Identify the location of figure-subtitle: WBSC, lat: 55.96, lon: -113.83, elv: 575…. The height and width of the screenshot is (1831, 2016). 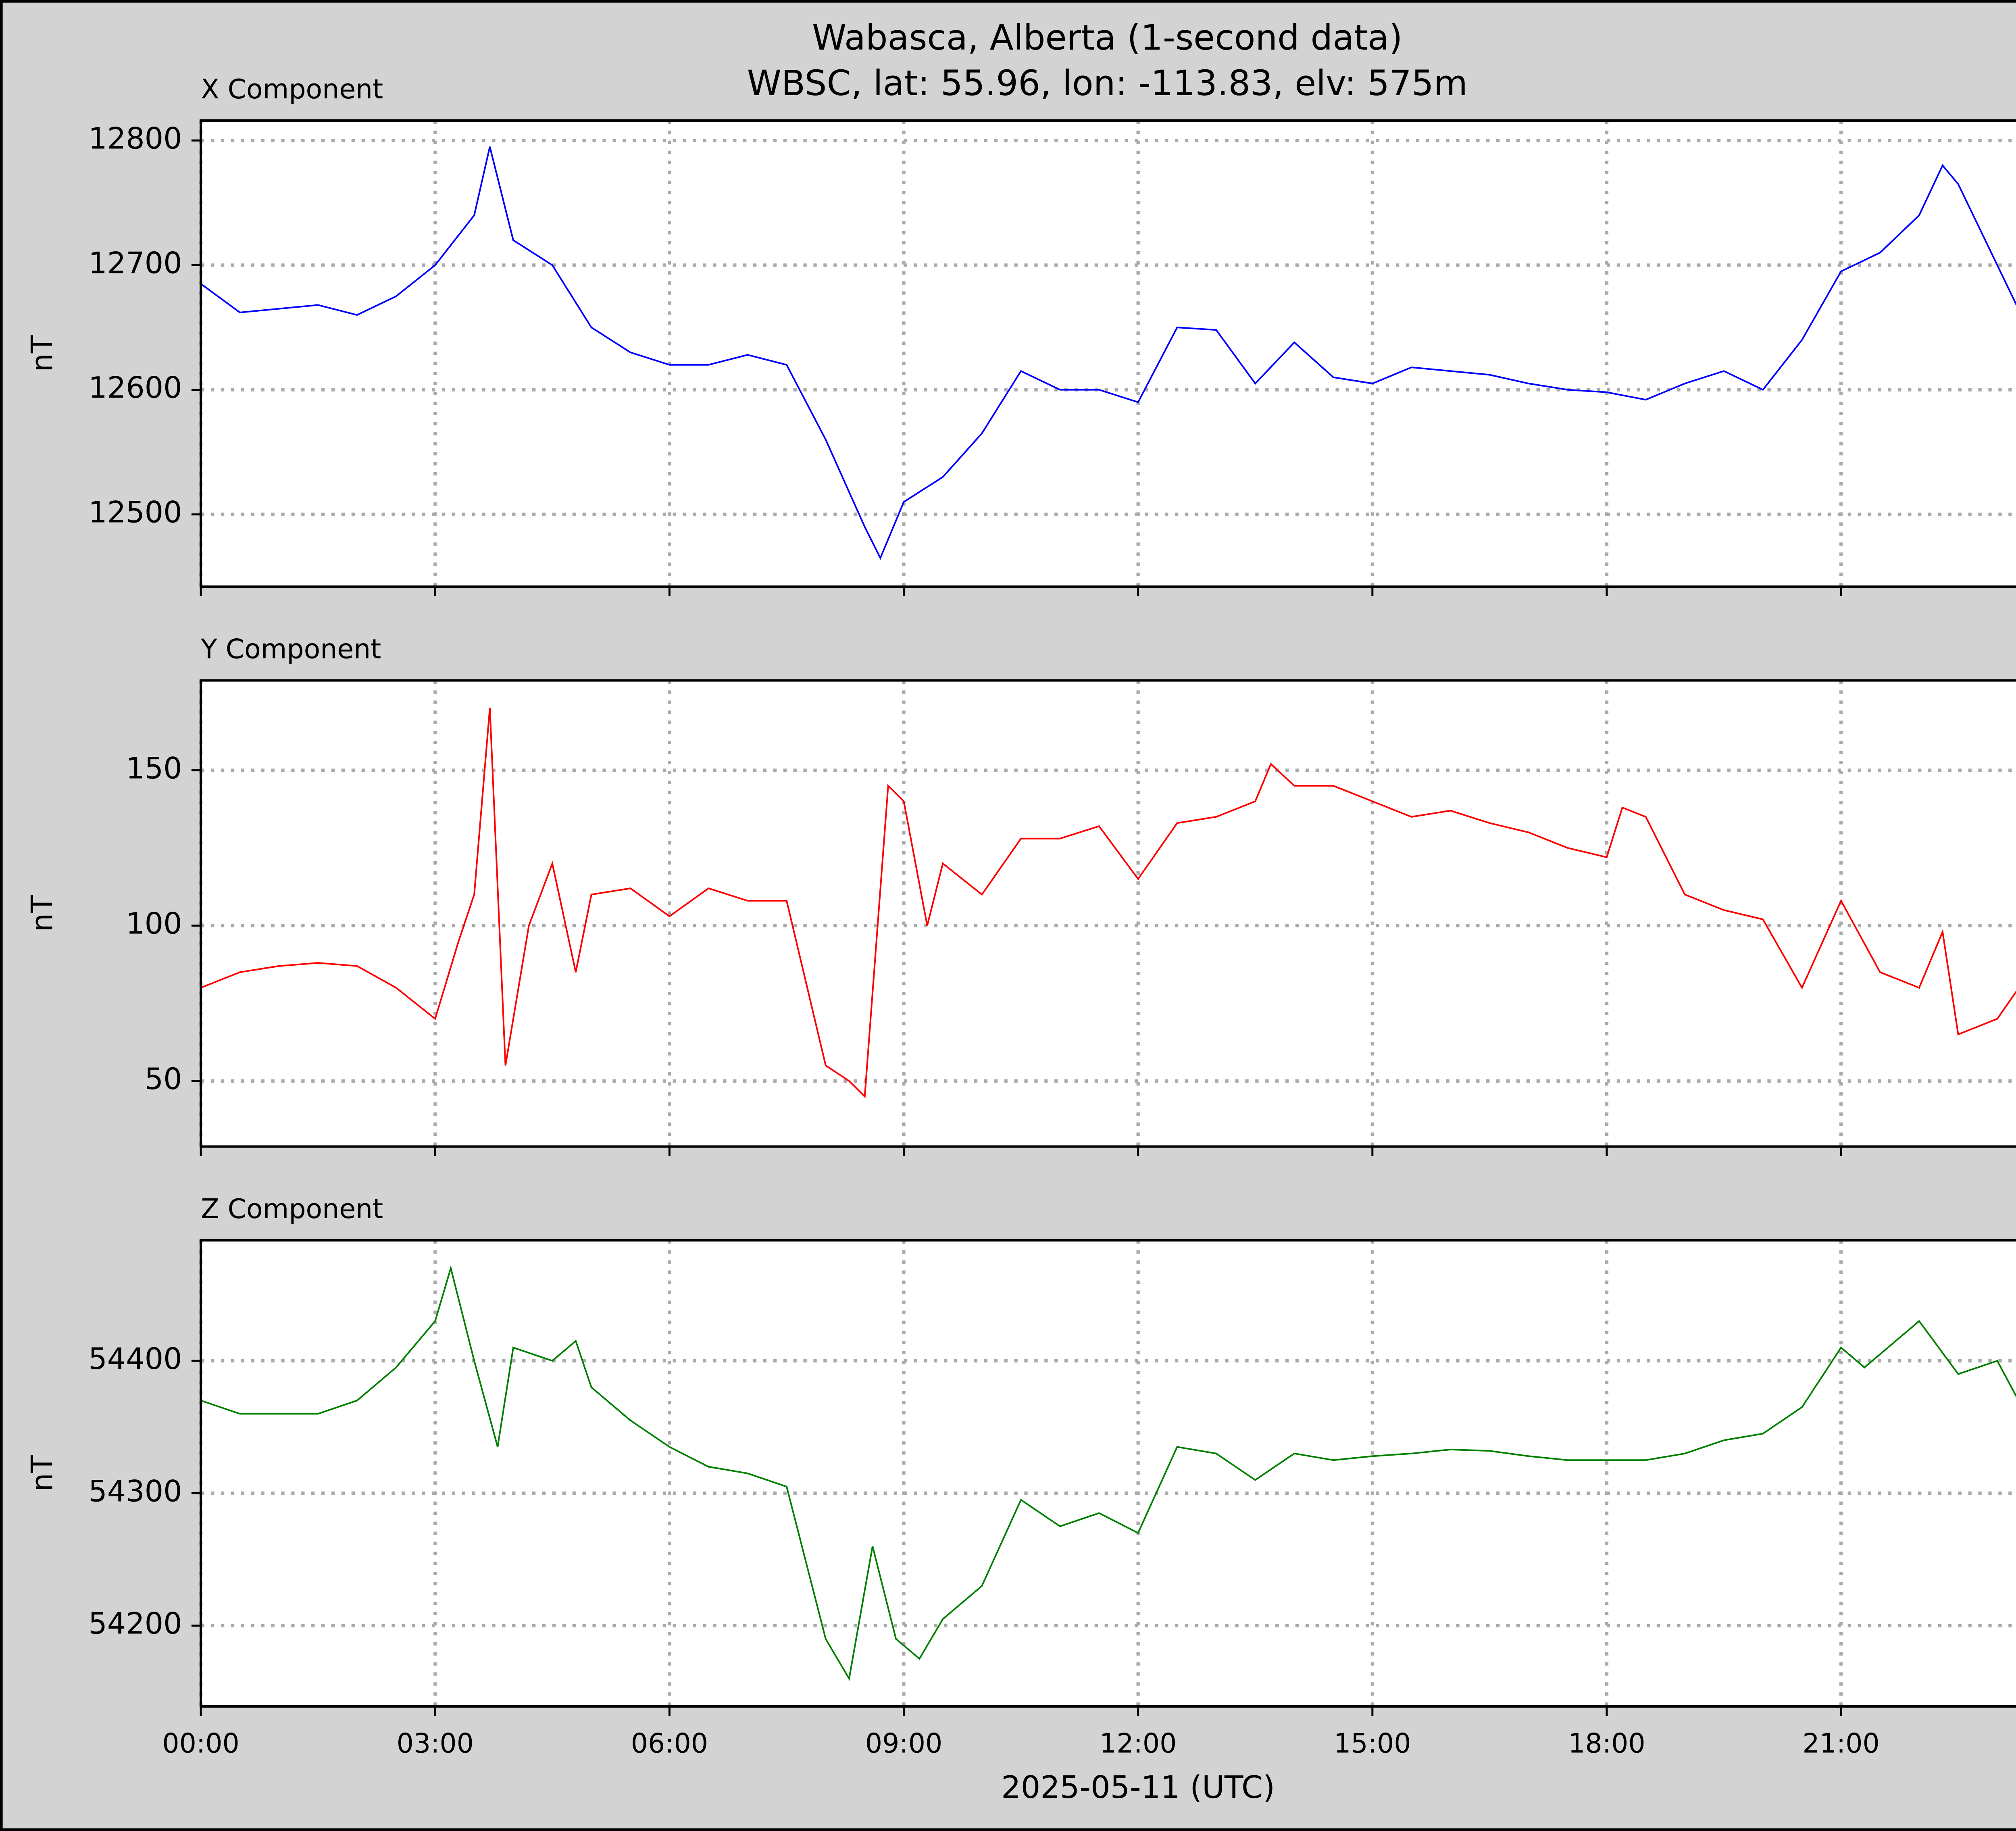
(1107, 83).